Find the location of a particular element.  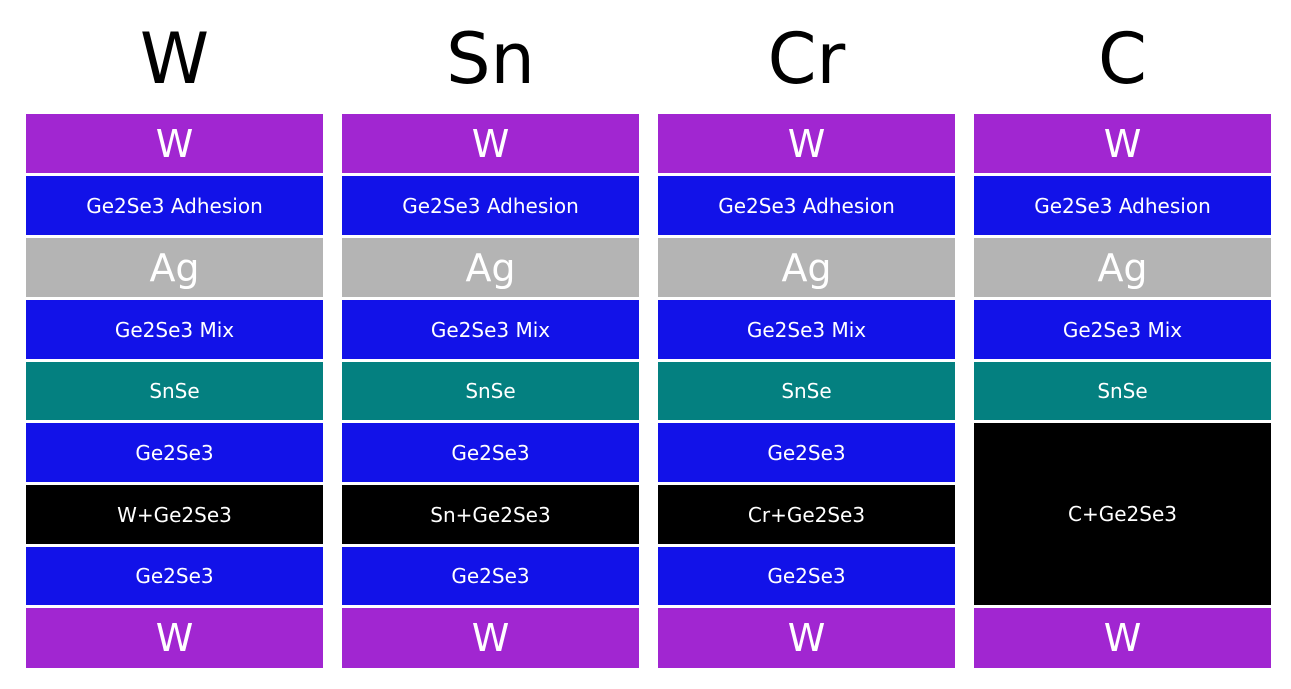

layer-doped: W+Ge2Se3 is located at coordinates (174, 514).